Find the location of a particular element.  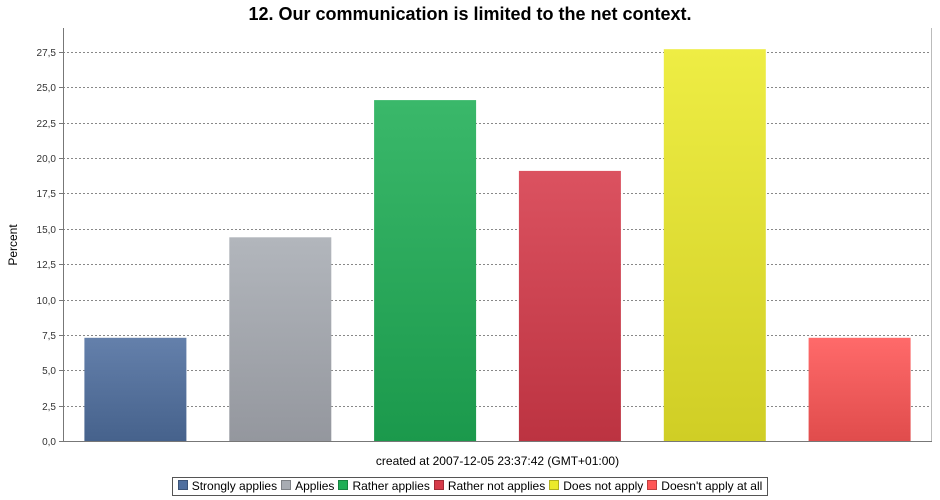

legend-item: Does not apply is located at coordinates (596, 486).